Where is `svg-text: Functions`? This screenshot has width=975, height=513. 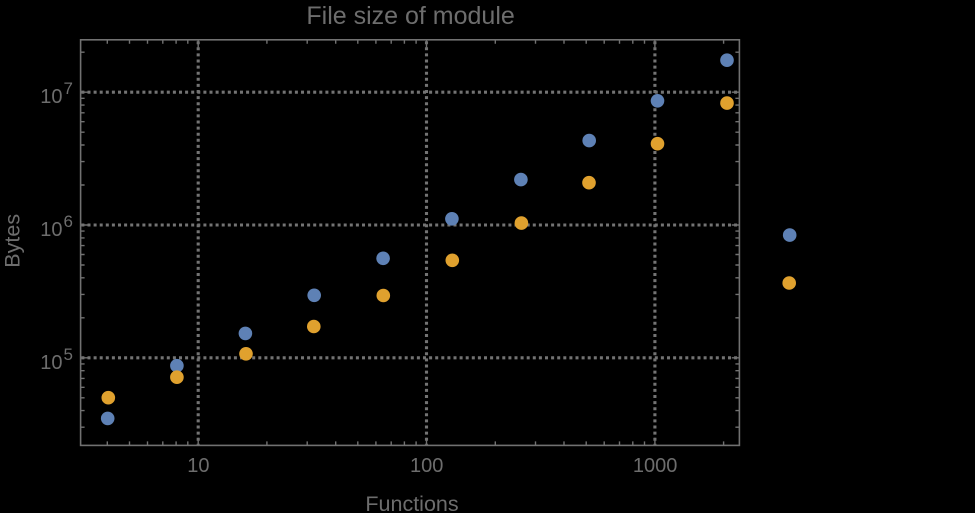 svg-text: Functions is located at coordinates (411, 502).